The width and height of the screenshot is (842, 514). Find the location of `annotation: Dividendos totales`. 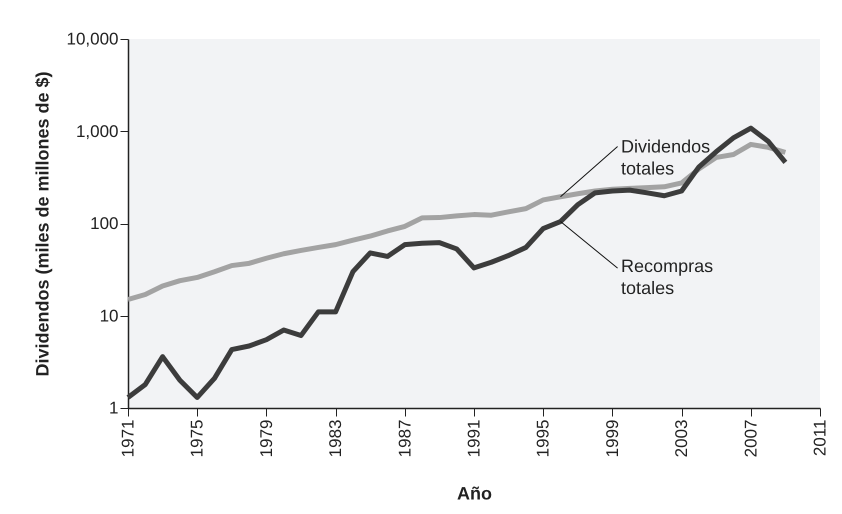

annotation: Dividendos totales is located at coordinates (665, 157).